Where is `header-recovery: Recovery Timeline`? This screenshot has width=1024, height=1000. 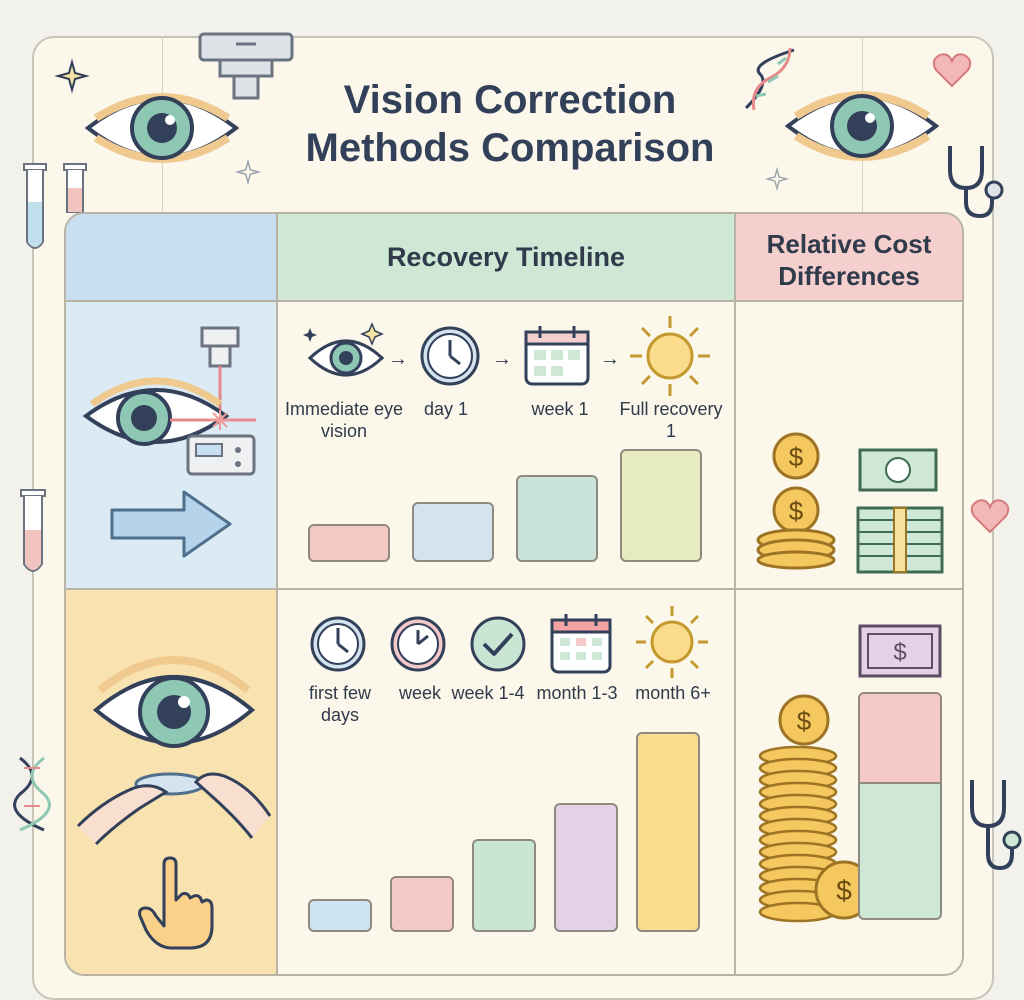
header-recovery: Recovery Timeline is located at coordinates (506, 257).